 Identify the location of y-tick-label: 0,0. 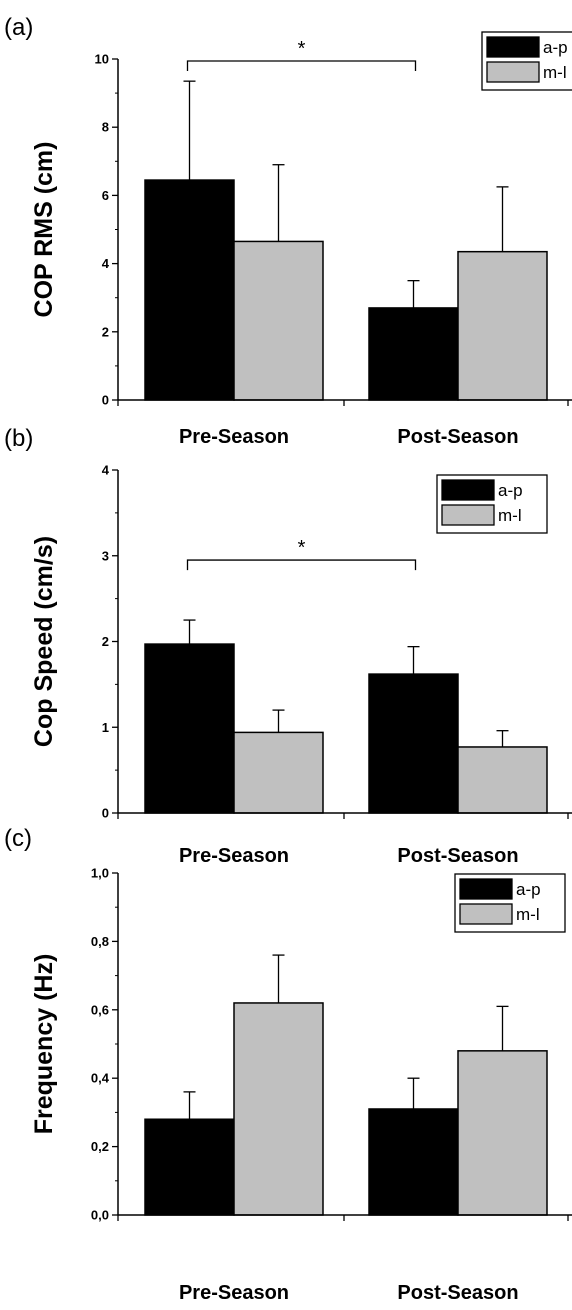
(100, 1215).